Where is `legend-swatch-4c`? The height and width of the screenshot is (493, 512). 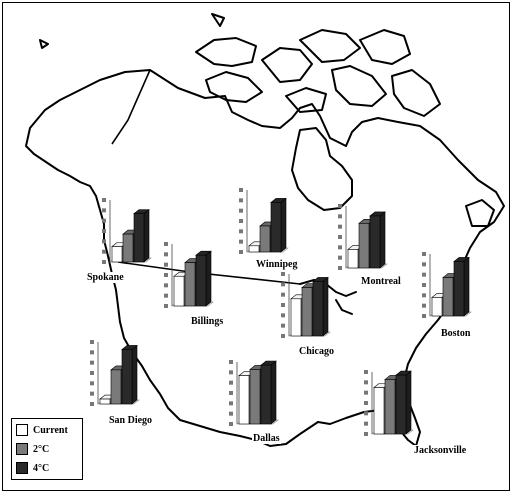
legend-swatch-4c is located at coordinates (22, 468).